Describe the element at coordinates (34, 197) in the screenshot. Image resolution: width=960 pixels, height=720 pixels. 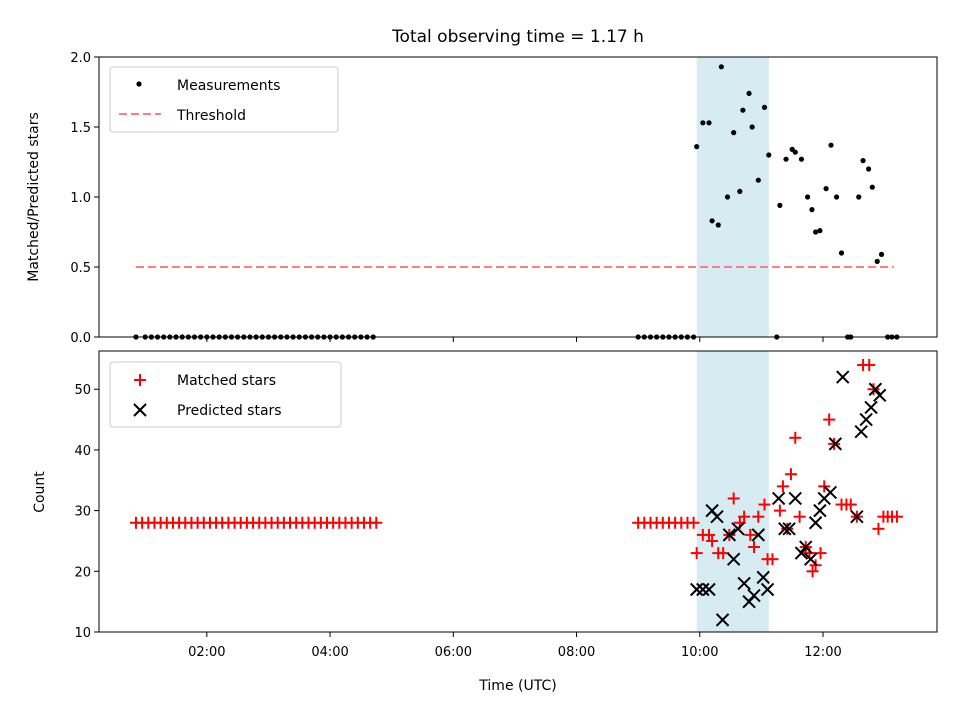
I see `ratio-y-axis-label: Matched/Predicted stars` at that location.